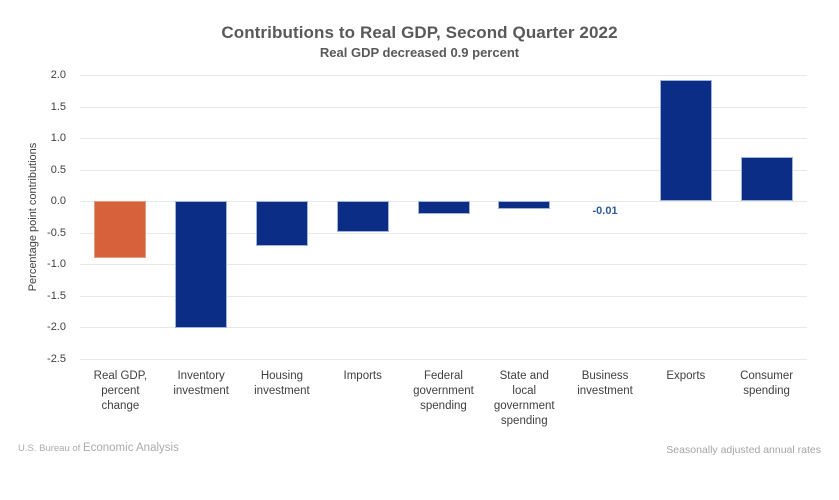 The height and width of the screenshot is (500, 839). What do you see at coordinates (201, 383) in the screenshot?
I see `x-category-label: Inventory investment` at bounding box center [201, 383].